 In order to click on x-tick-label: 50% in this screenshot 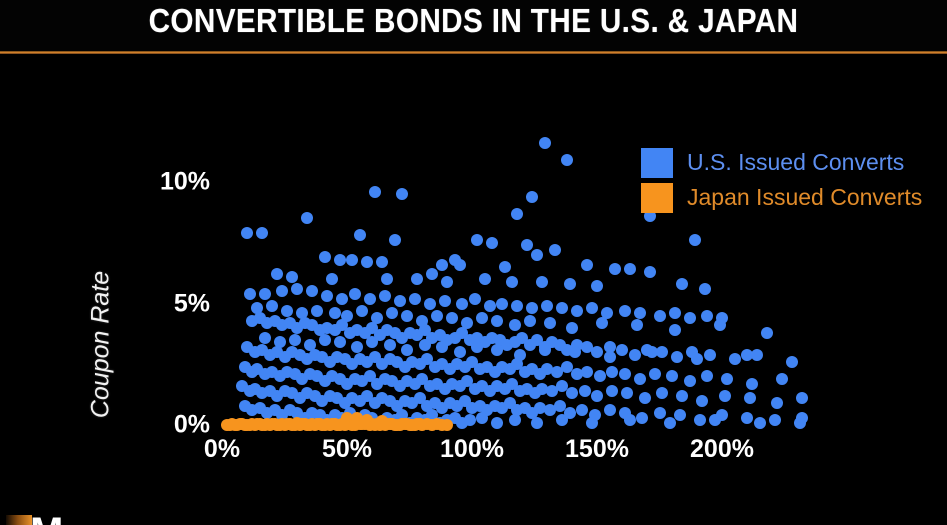, I will do `click(347, 449)`.